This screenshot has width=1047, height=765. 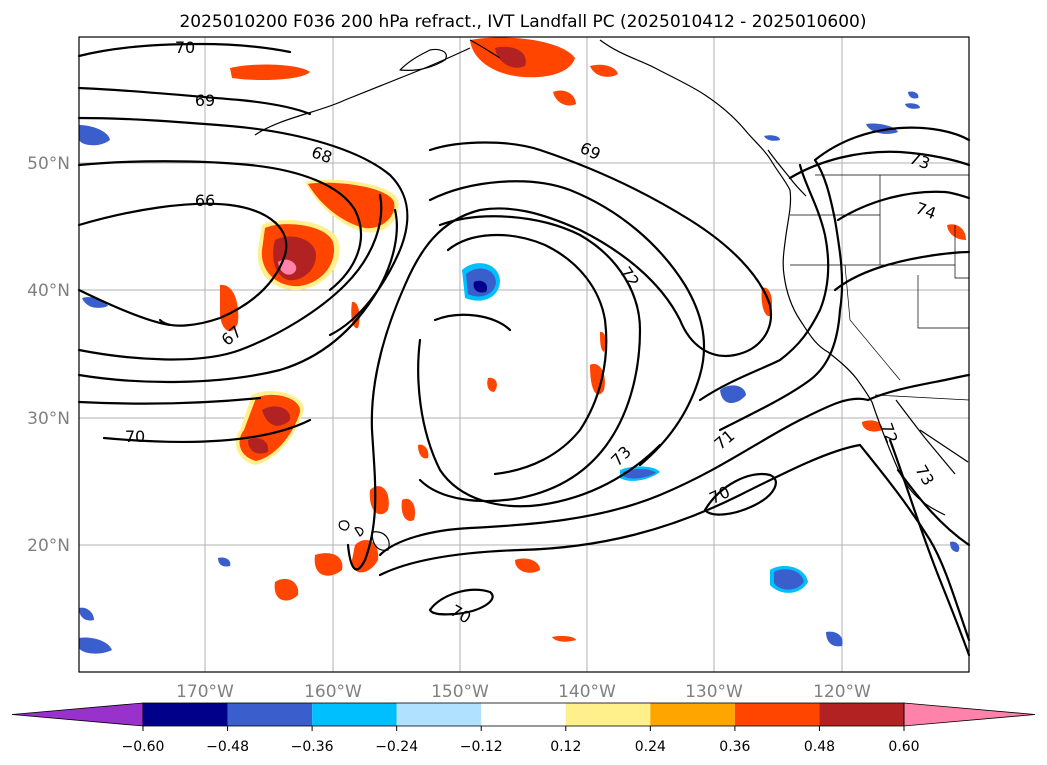 I want to click on colorbar-tick-label: −0.60, so click(x=143, y=747).